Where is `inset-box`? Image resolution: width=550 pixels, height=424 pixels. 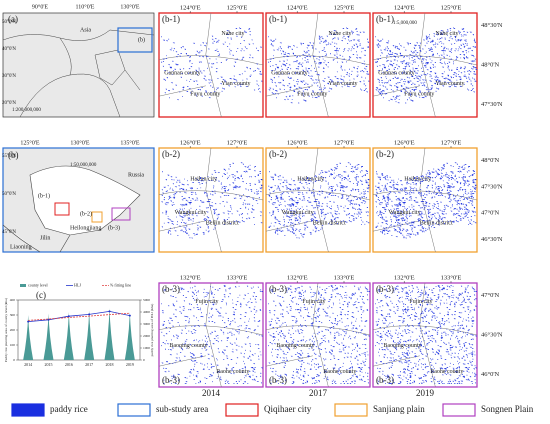
inset-box is located at coordinates (135, 40).